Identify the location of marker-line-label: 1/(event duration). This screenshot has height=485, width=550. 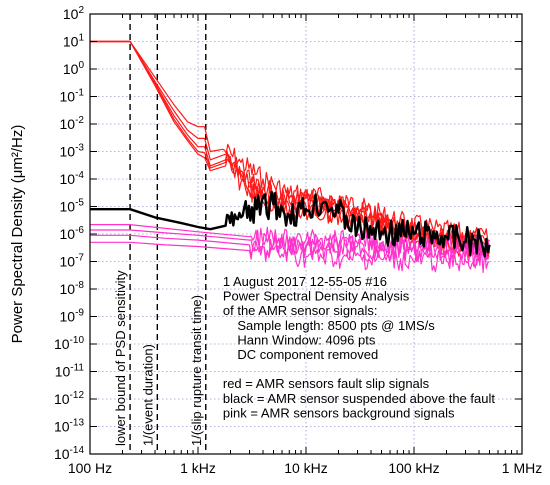
(147, 395).